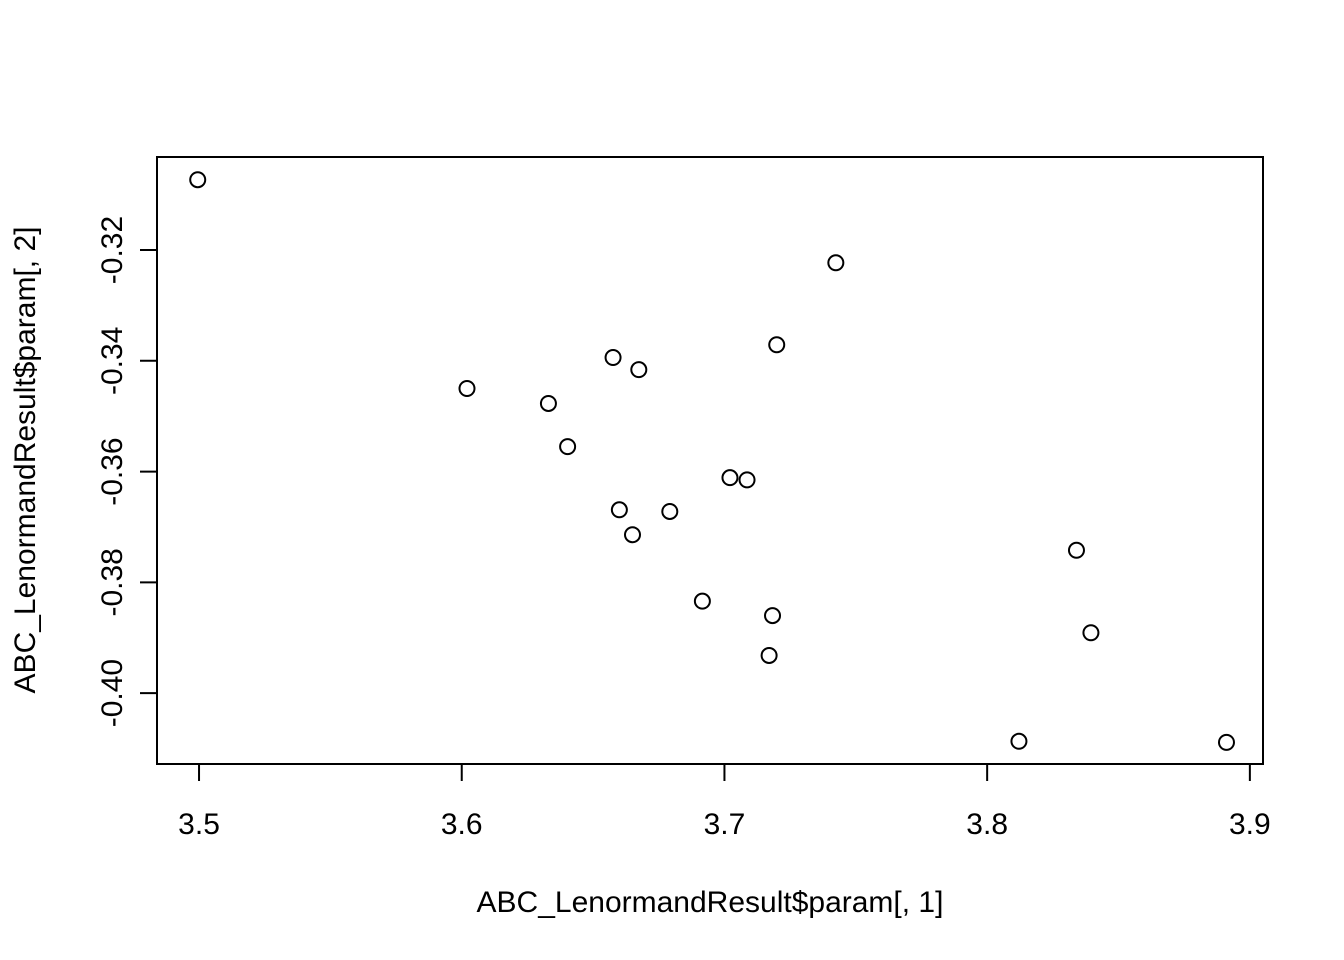 The height and width of the screenshot is (960, 1344). What do you see at coordinates (112, 471) in the screenshot?
I see `y-tick-label: -0.36` at bounding box center [112, 471].